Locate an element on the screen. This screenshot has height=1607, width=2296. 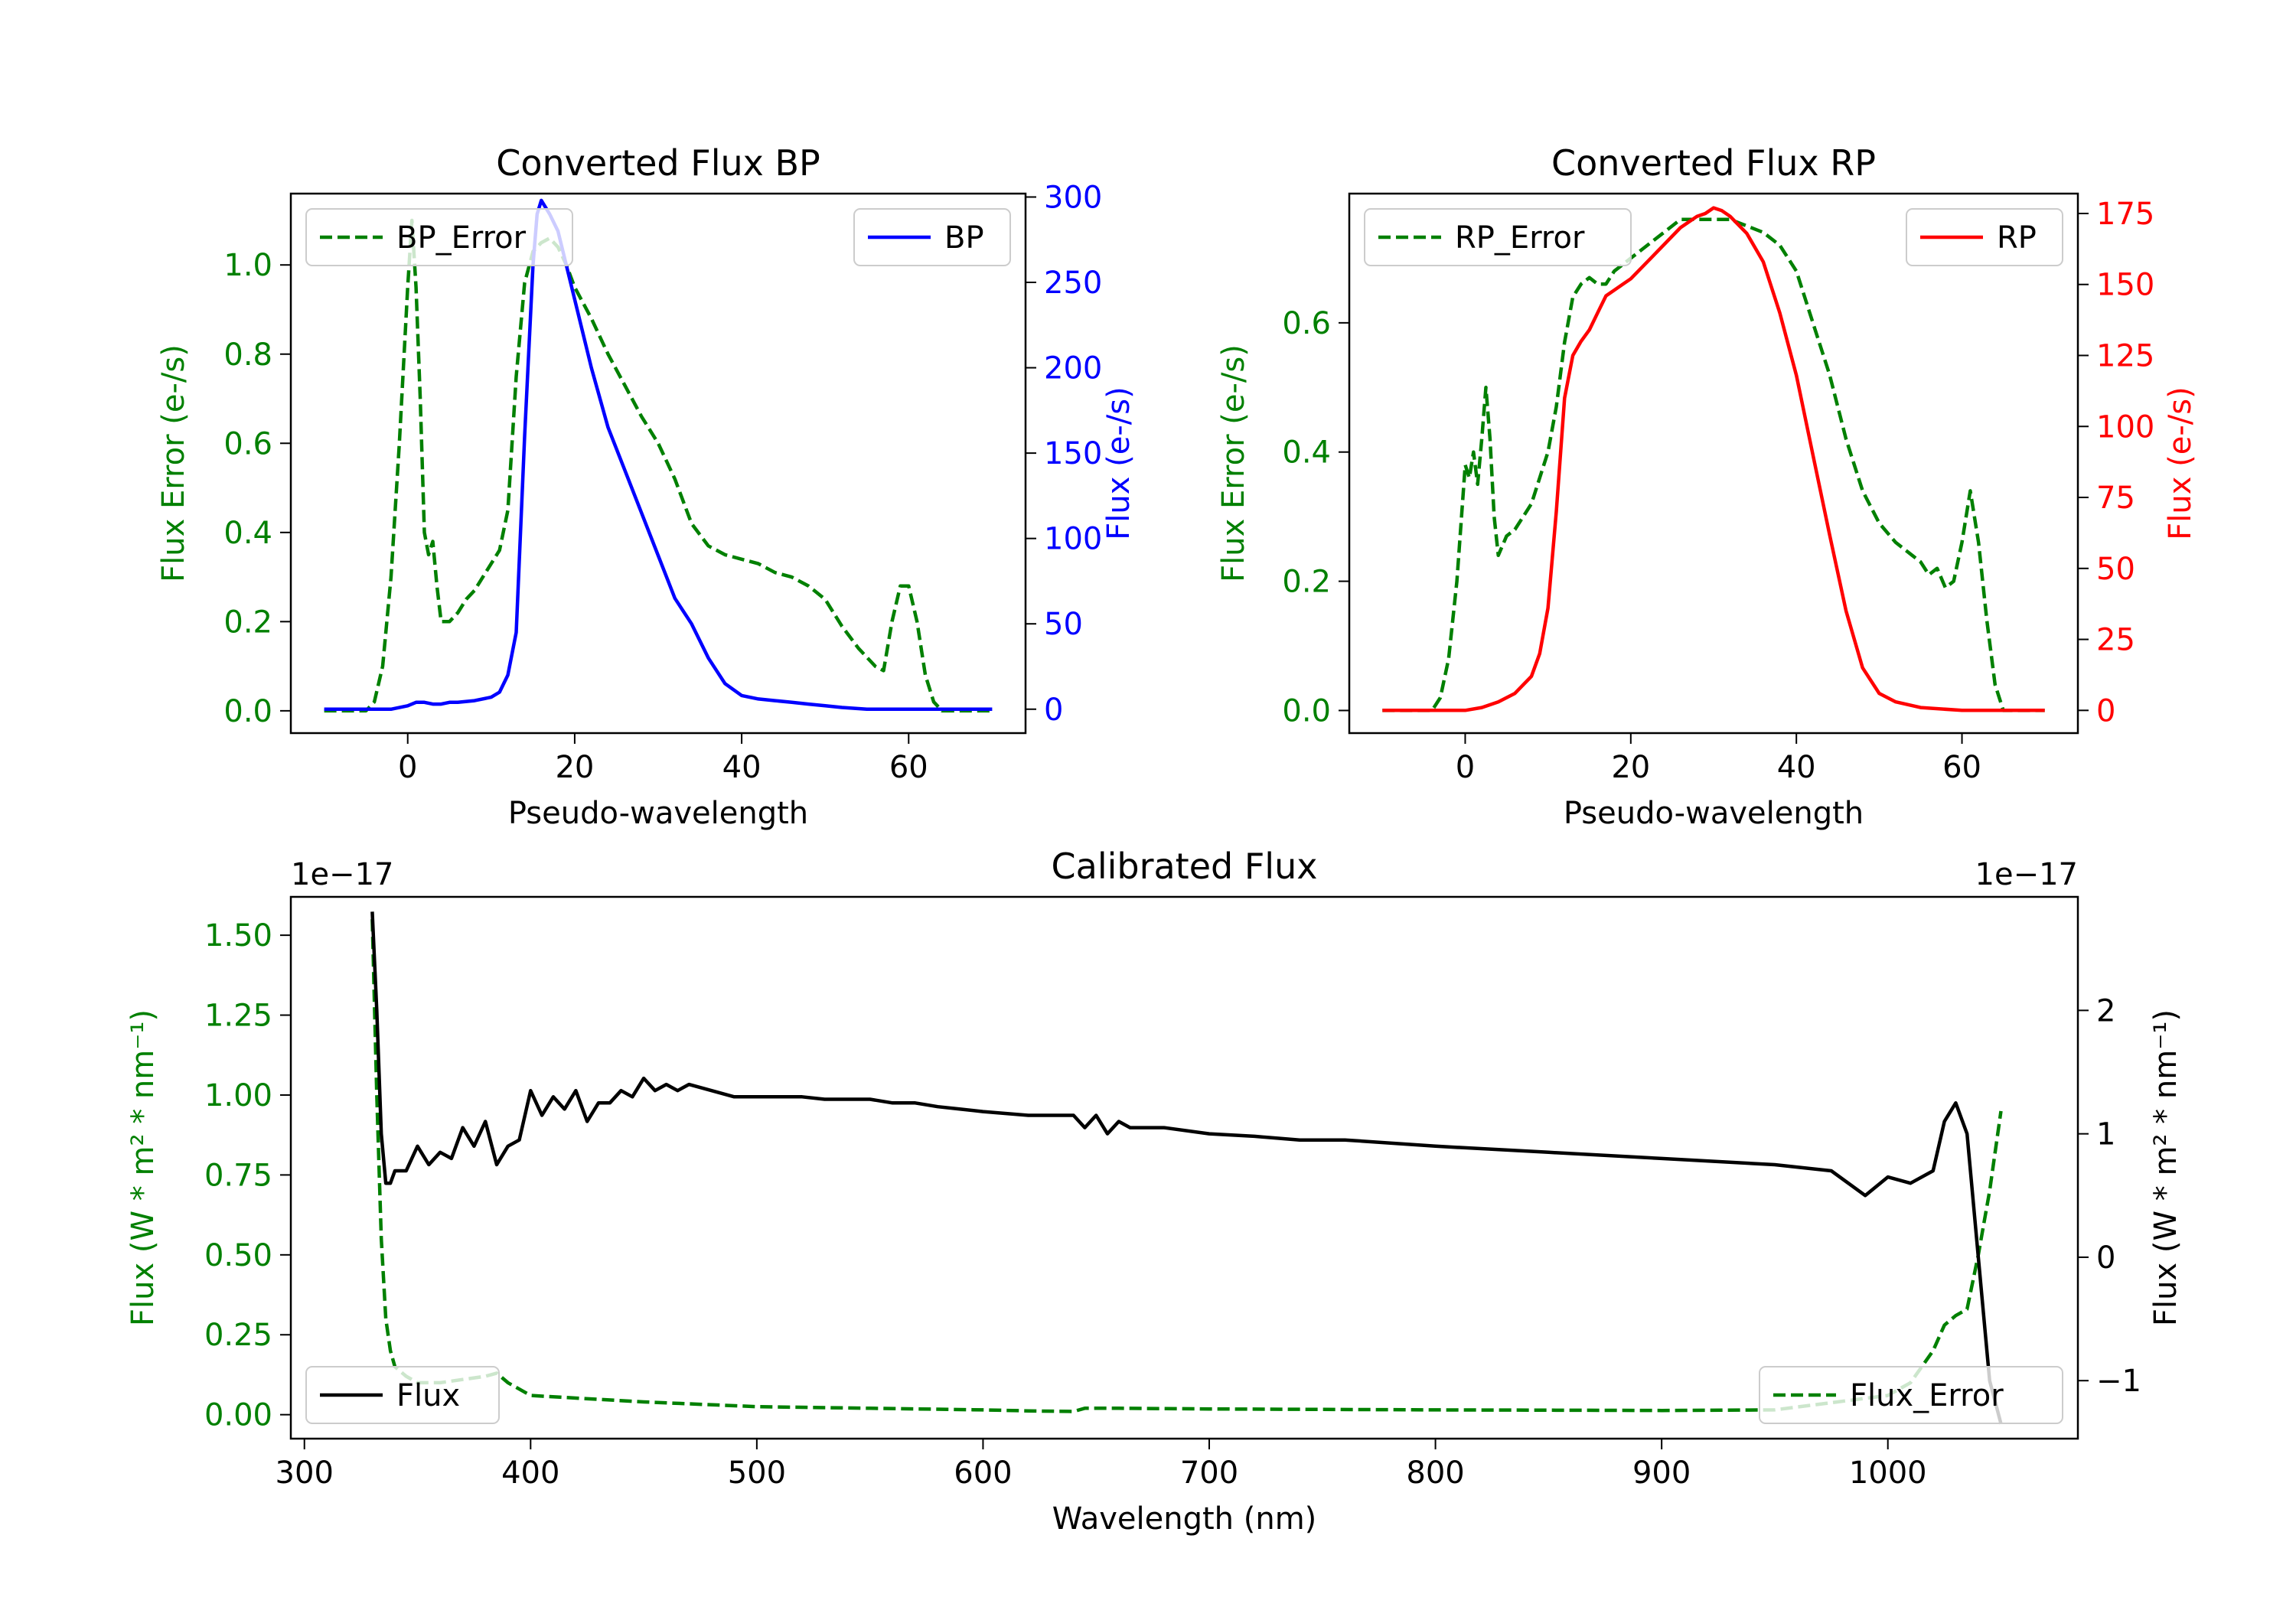
x-tick-label: 600 is located at coordinates (983, 1473).